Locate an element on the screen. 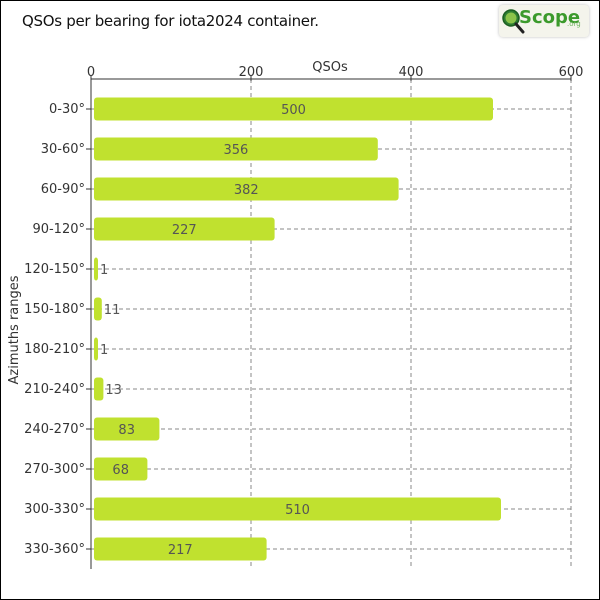  bar-value-label: 500 is located at coordinates (293, 110).